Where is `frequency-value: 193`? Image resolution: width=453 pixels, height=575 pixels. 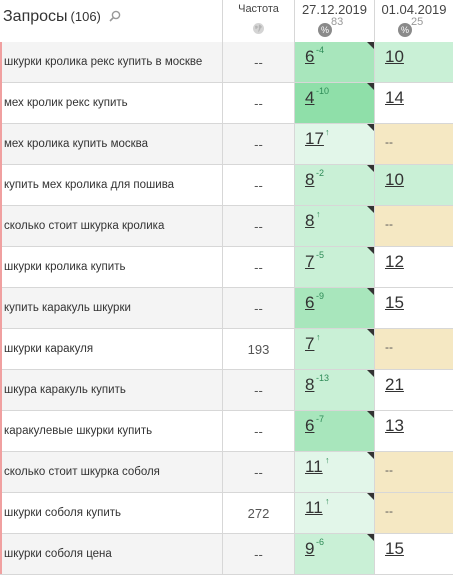 frequency-value: 193 is located at coordinates (258, 349).